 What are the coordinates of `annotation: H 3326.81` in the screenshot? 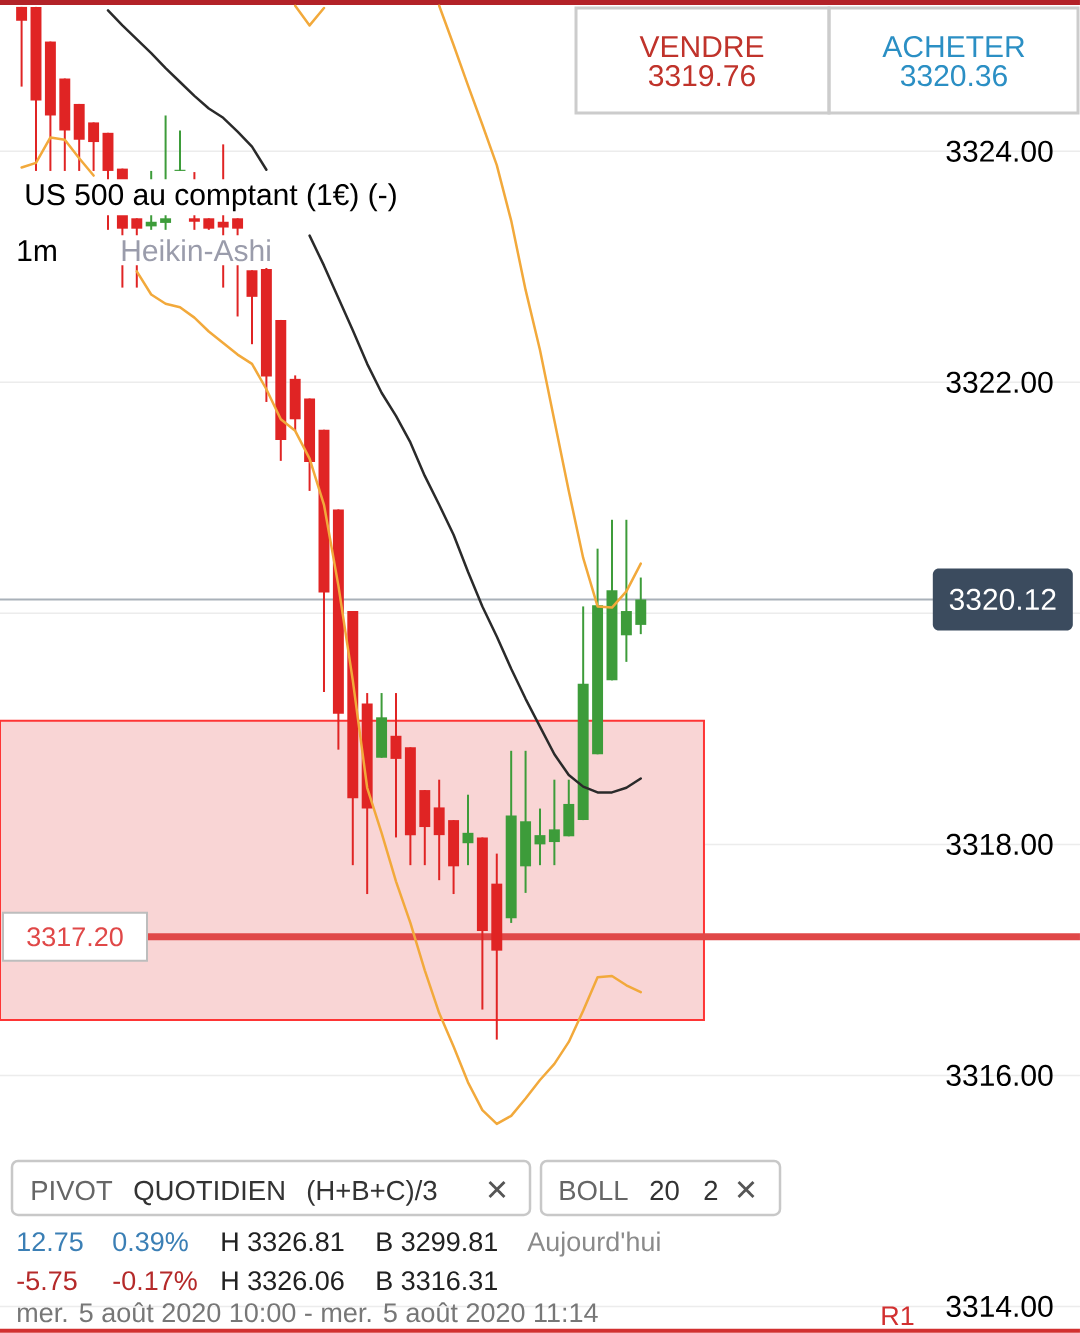 It's located at (283, 1242).